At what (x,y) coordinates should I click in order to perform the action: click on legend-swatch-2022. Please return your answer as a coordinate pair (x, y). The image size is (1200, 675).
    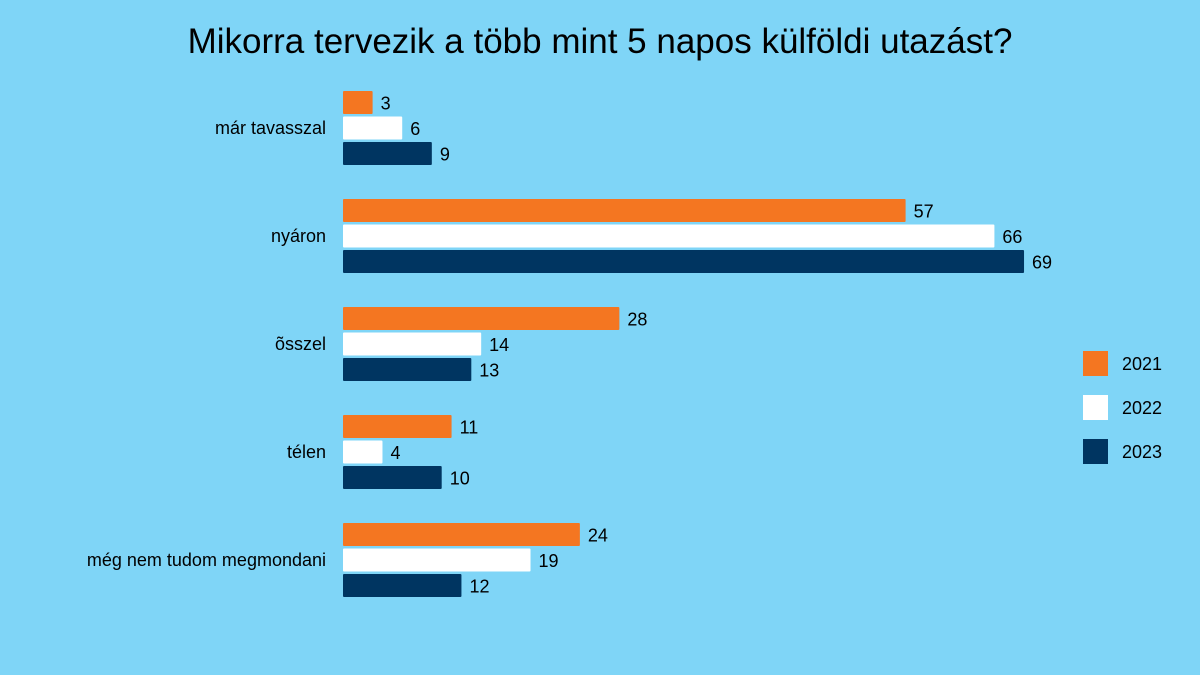
    Looking at the image, I should click on (1095, 407).